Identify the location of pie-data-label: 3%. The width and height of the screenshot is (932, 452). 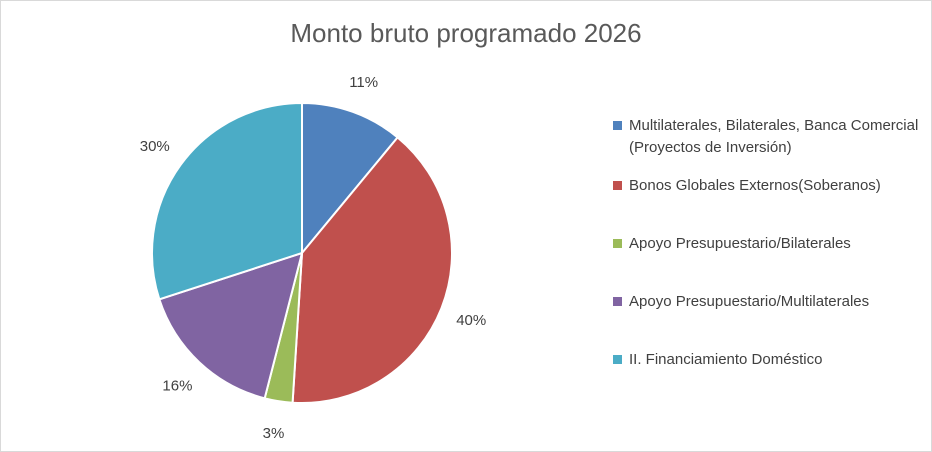
(274, 433).